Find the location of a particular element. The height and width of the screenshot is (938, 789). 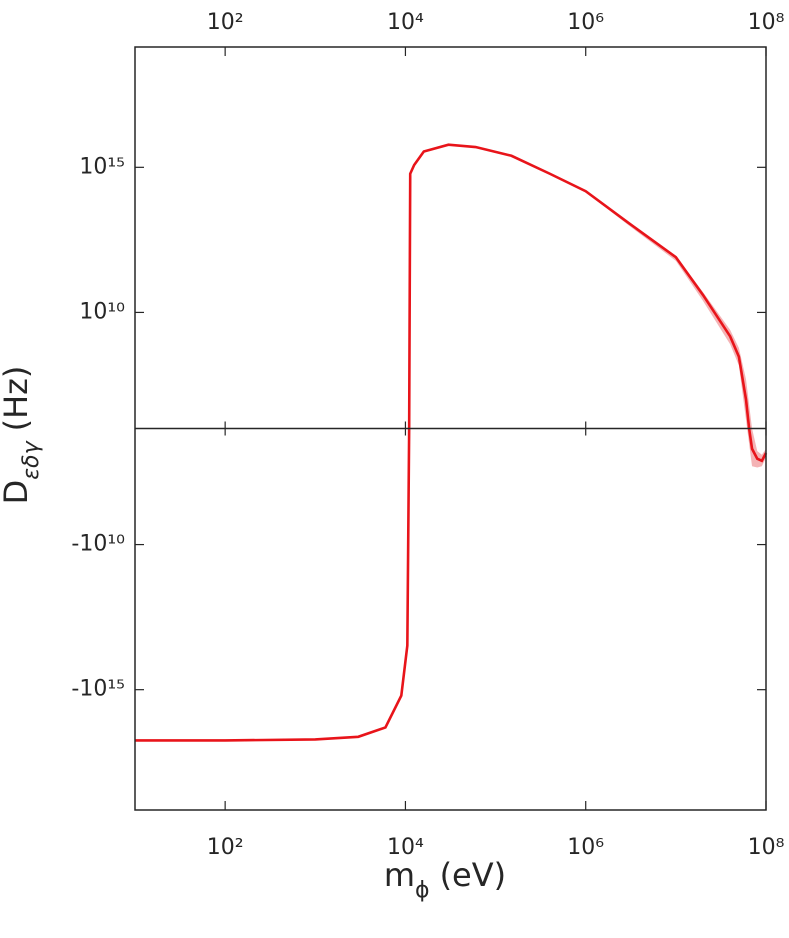

x-tick-label: 10⁸ is located at coordinates (766, 847).